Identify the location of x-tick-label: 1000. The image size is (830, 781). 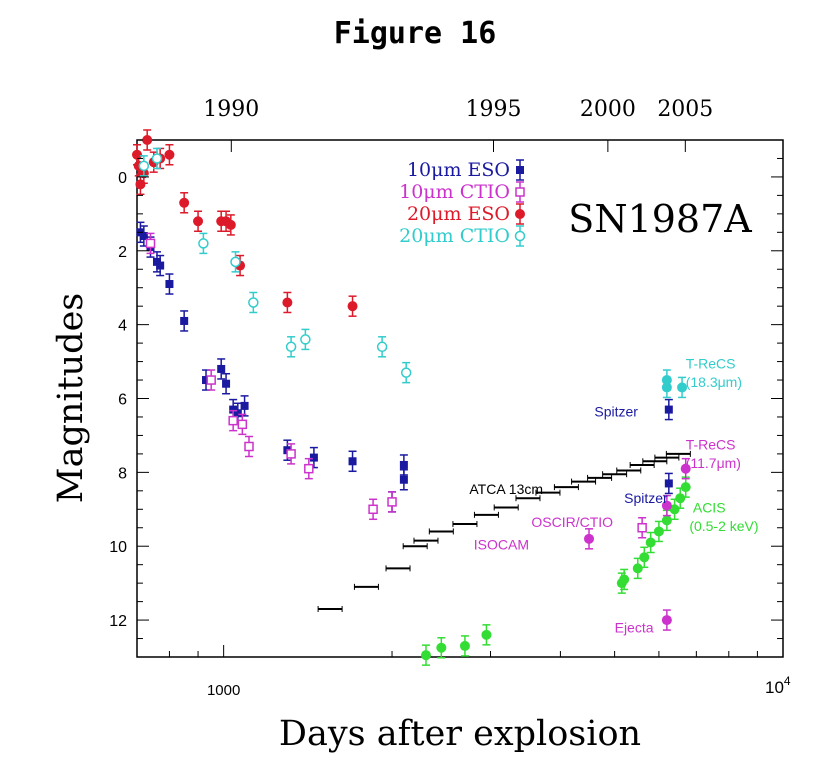
(223, 690).